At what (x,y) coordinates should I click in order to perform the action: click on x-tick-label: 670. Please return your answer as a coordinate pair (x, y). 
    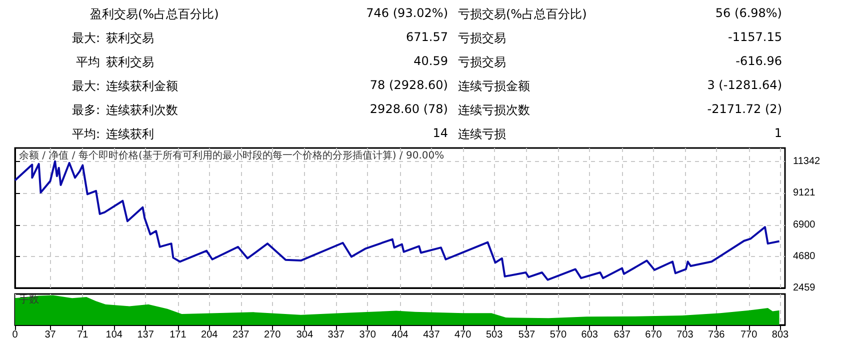
    Looking at the image, I should click on (653, 335).